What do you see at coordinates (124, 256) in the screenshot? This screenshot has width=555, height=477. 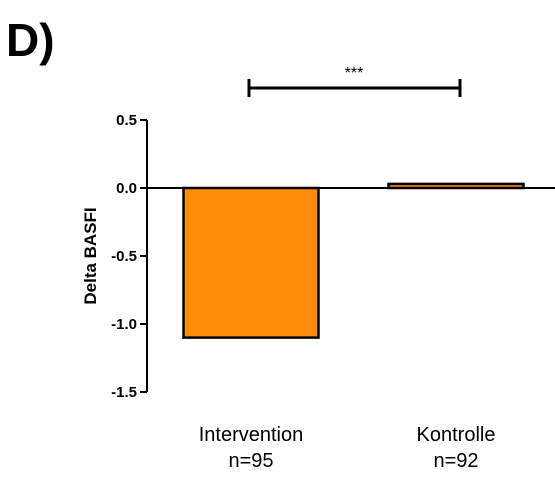 I see `y-tick-label: -0.5` at bounding box center [124, 256].